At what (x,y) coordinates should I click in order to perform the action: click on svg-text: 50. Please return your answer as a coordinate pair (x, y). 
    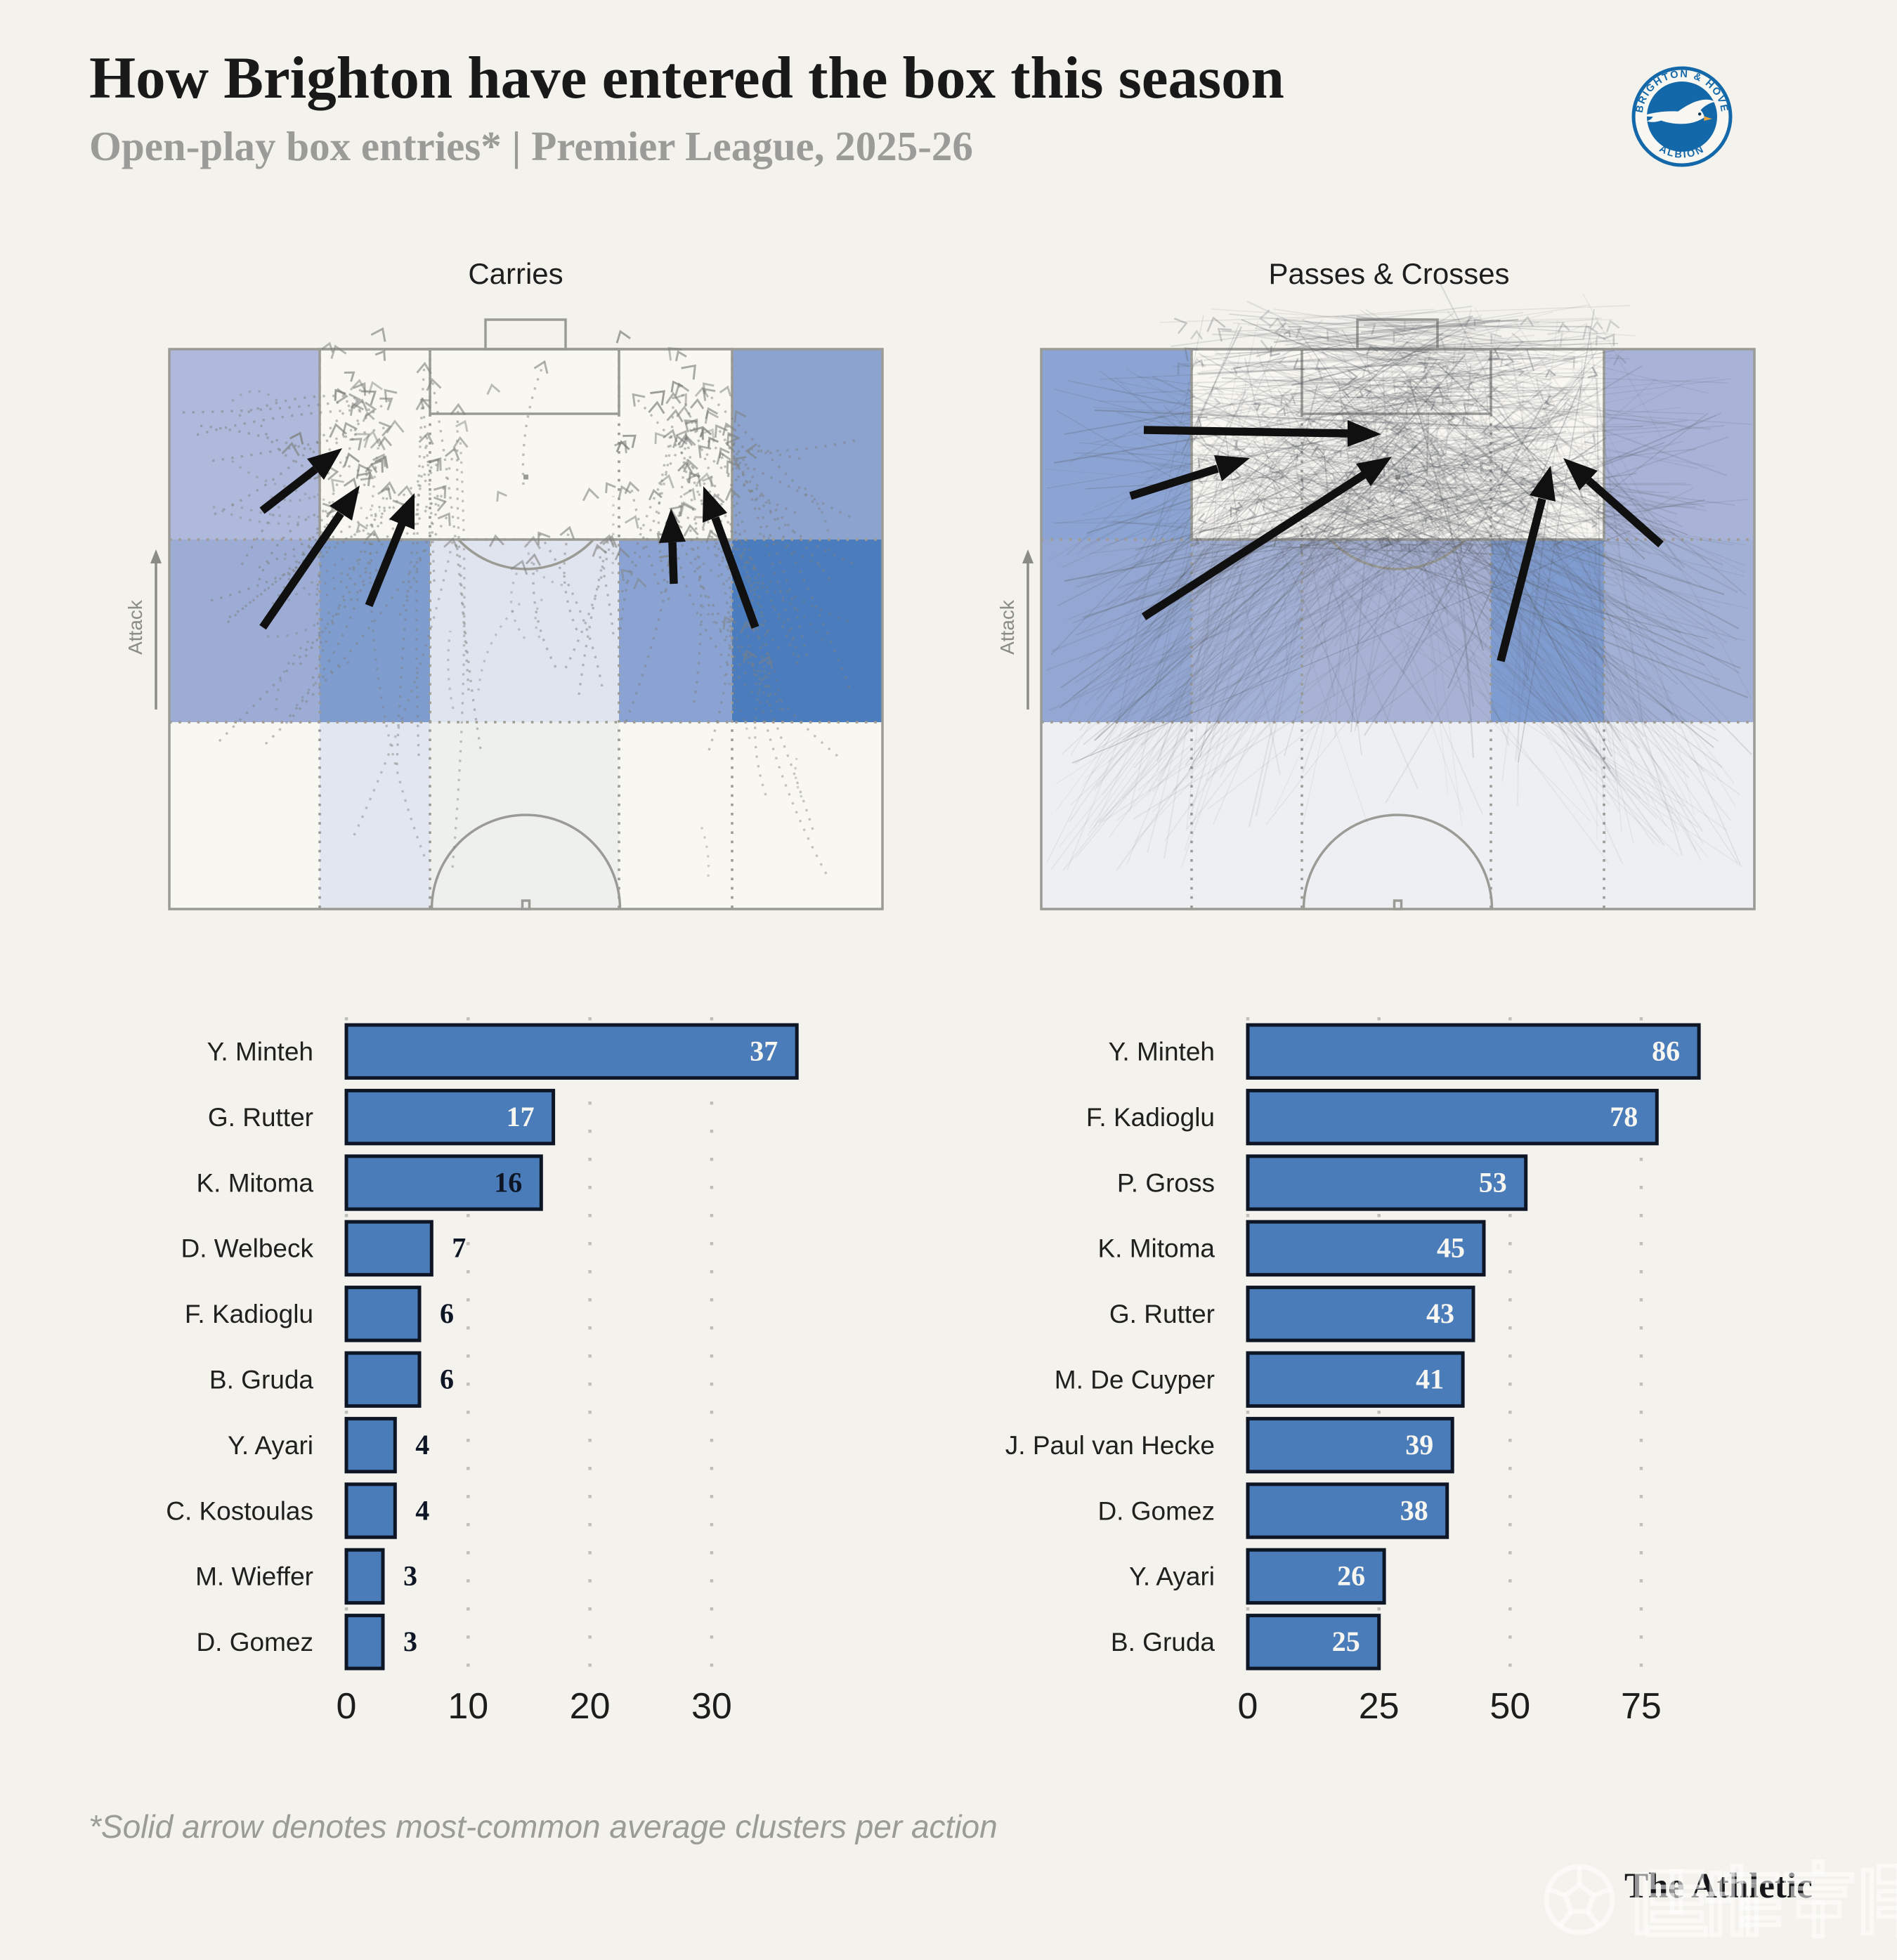
    Looking at the image, I should click on (1509, 1707).